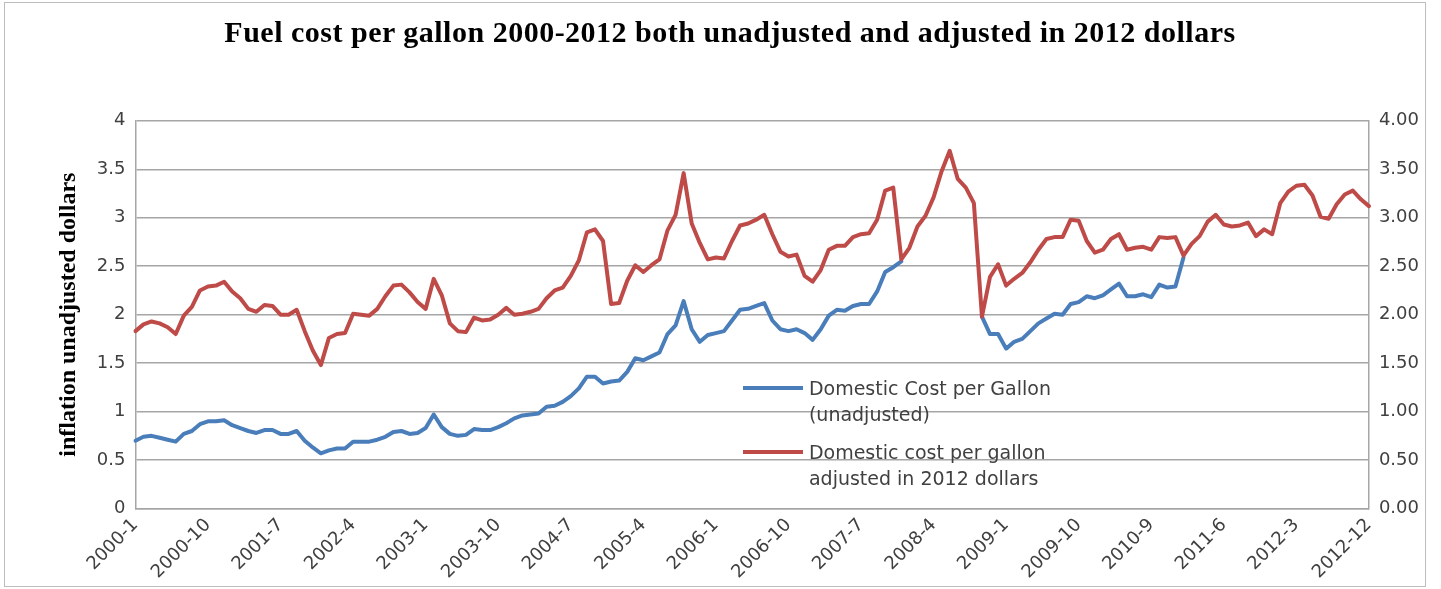  Describe the element at coordinates (1398, 119) in the screenshot. I see `y2-tick-label: 4.00` at that location.